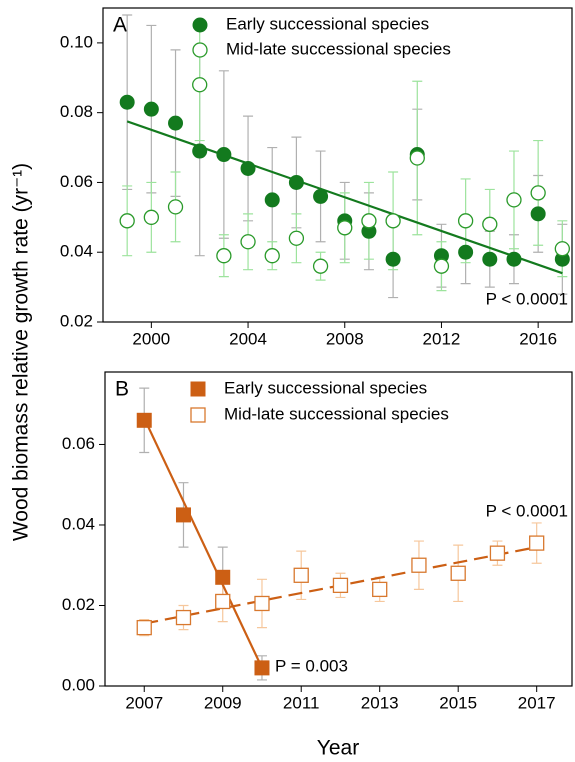  What do you see at coordinates (380, 702) in the screenshot?
I see `x-tick-label: 2013` at bounding box center [380, 702].